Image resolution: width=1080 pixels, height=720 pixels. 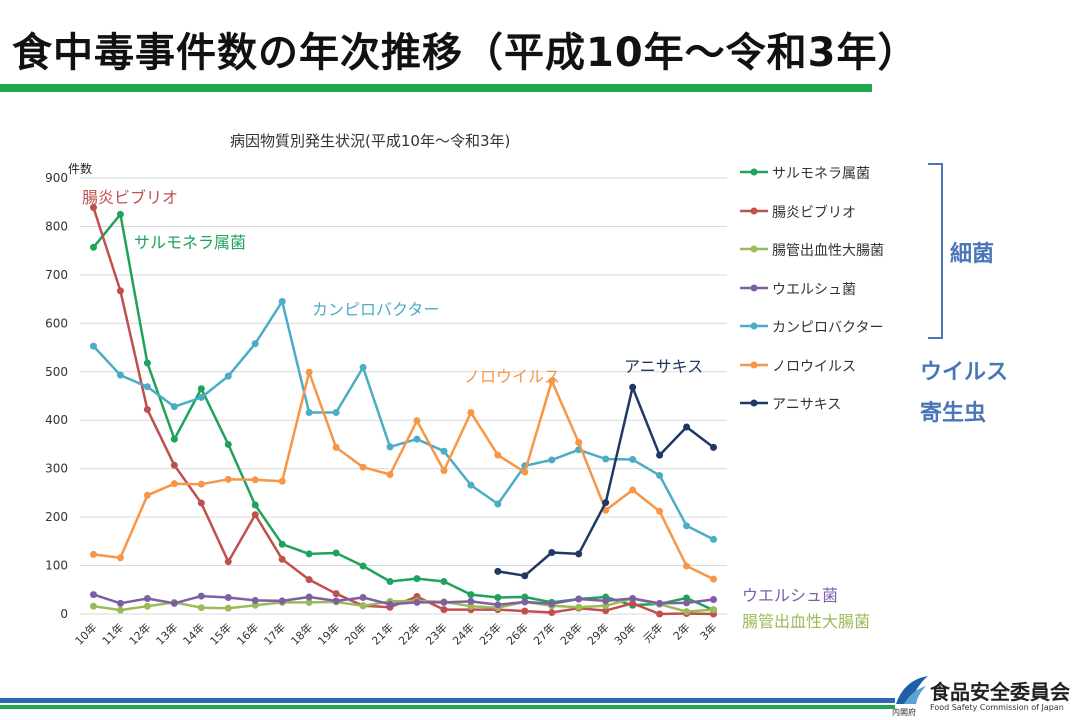 I want to click on bacteria-group-label: 細菌, so click(x=972, y=254).